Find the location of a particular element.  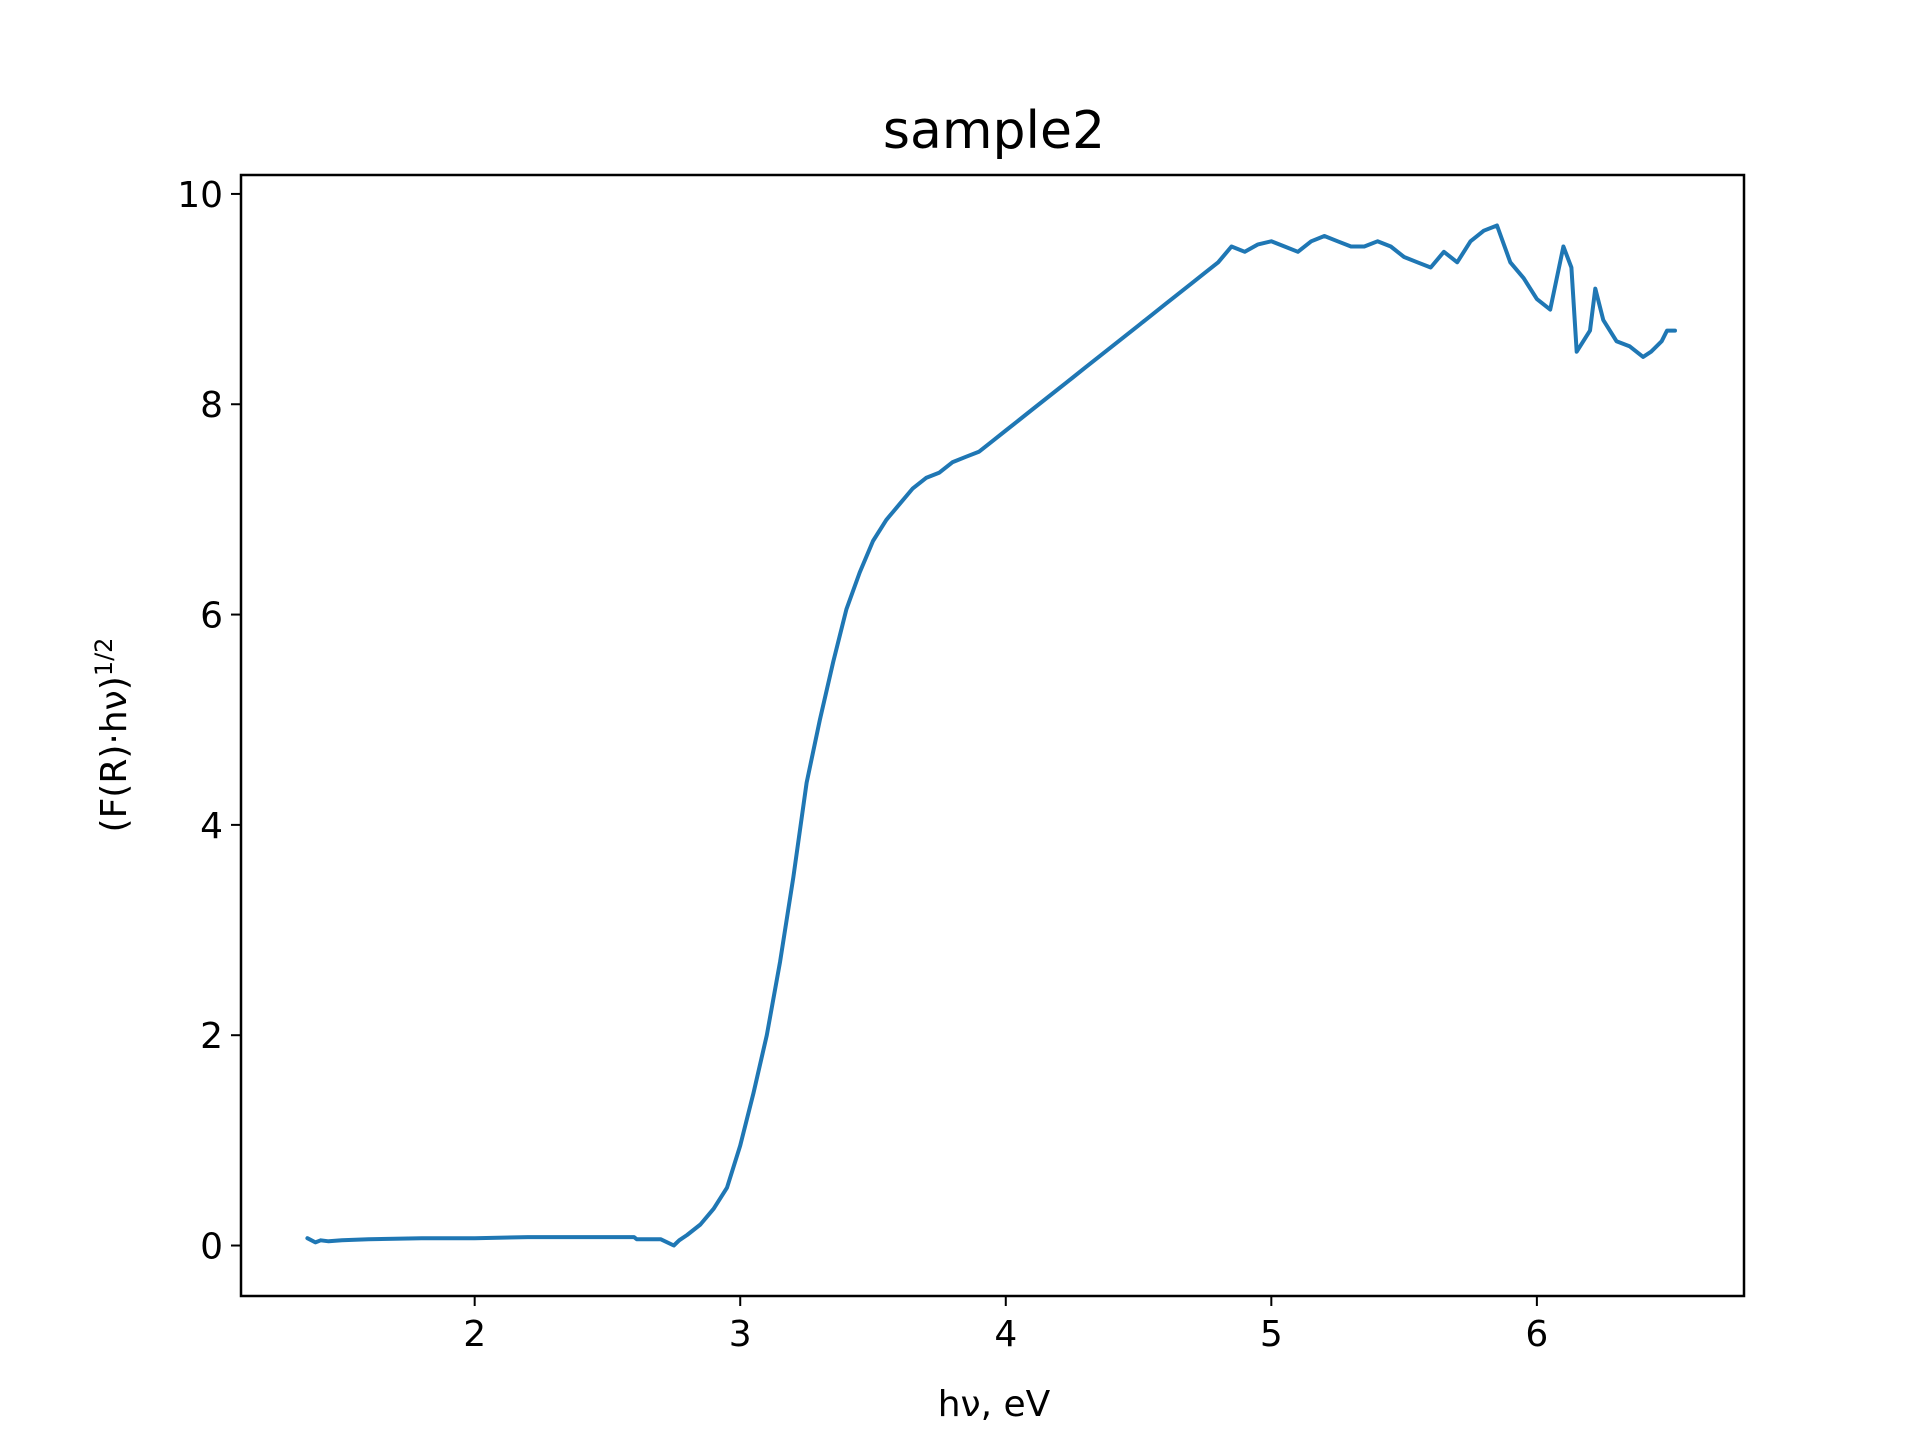

x-tick-label: 5 is located at coordinates (1271, 1334).